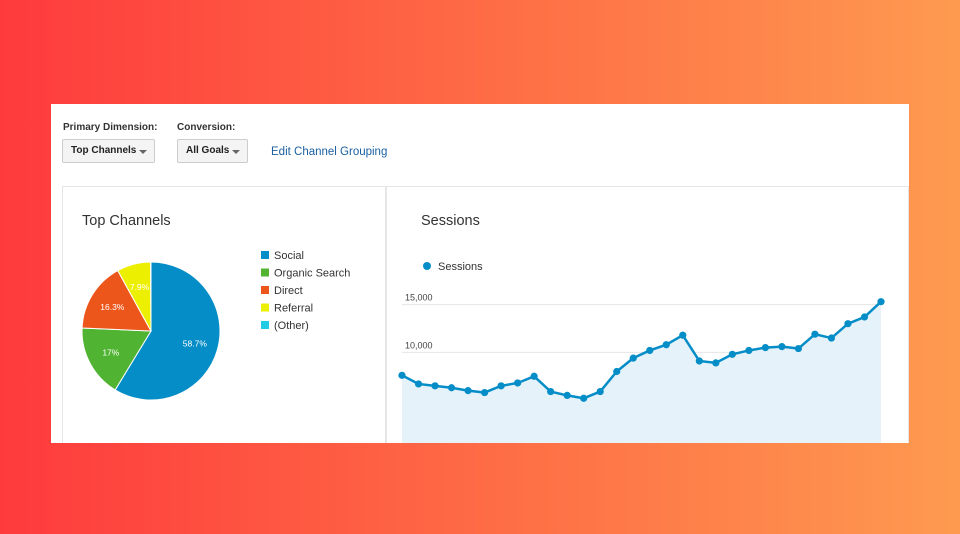 This screenshot has height=534, width=960. I want to click on pie-slice-direct, so click(116, 300).